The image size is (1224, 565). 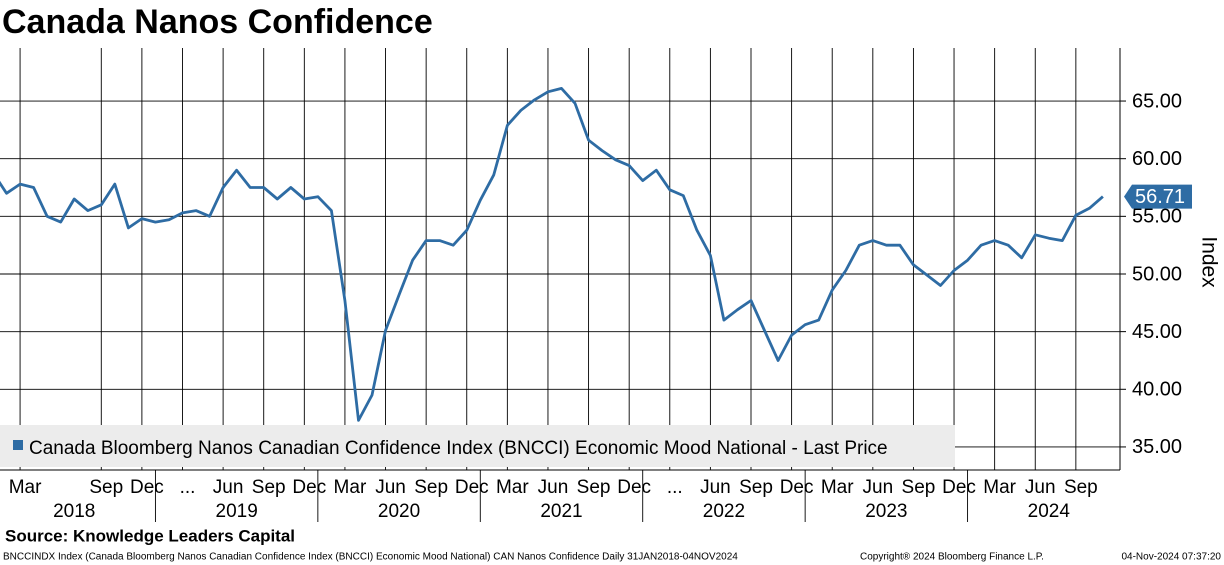 What do you see at coordinates (724, 511) in the screenshot?
I see `x-year-label: 2022` at bounding box center [724, 511].